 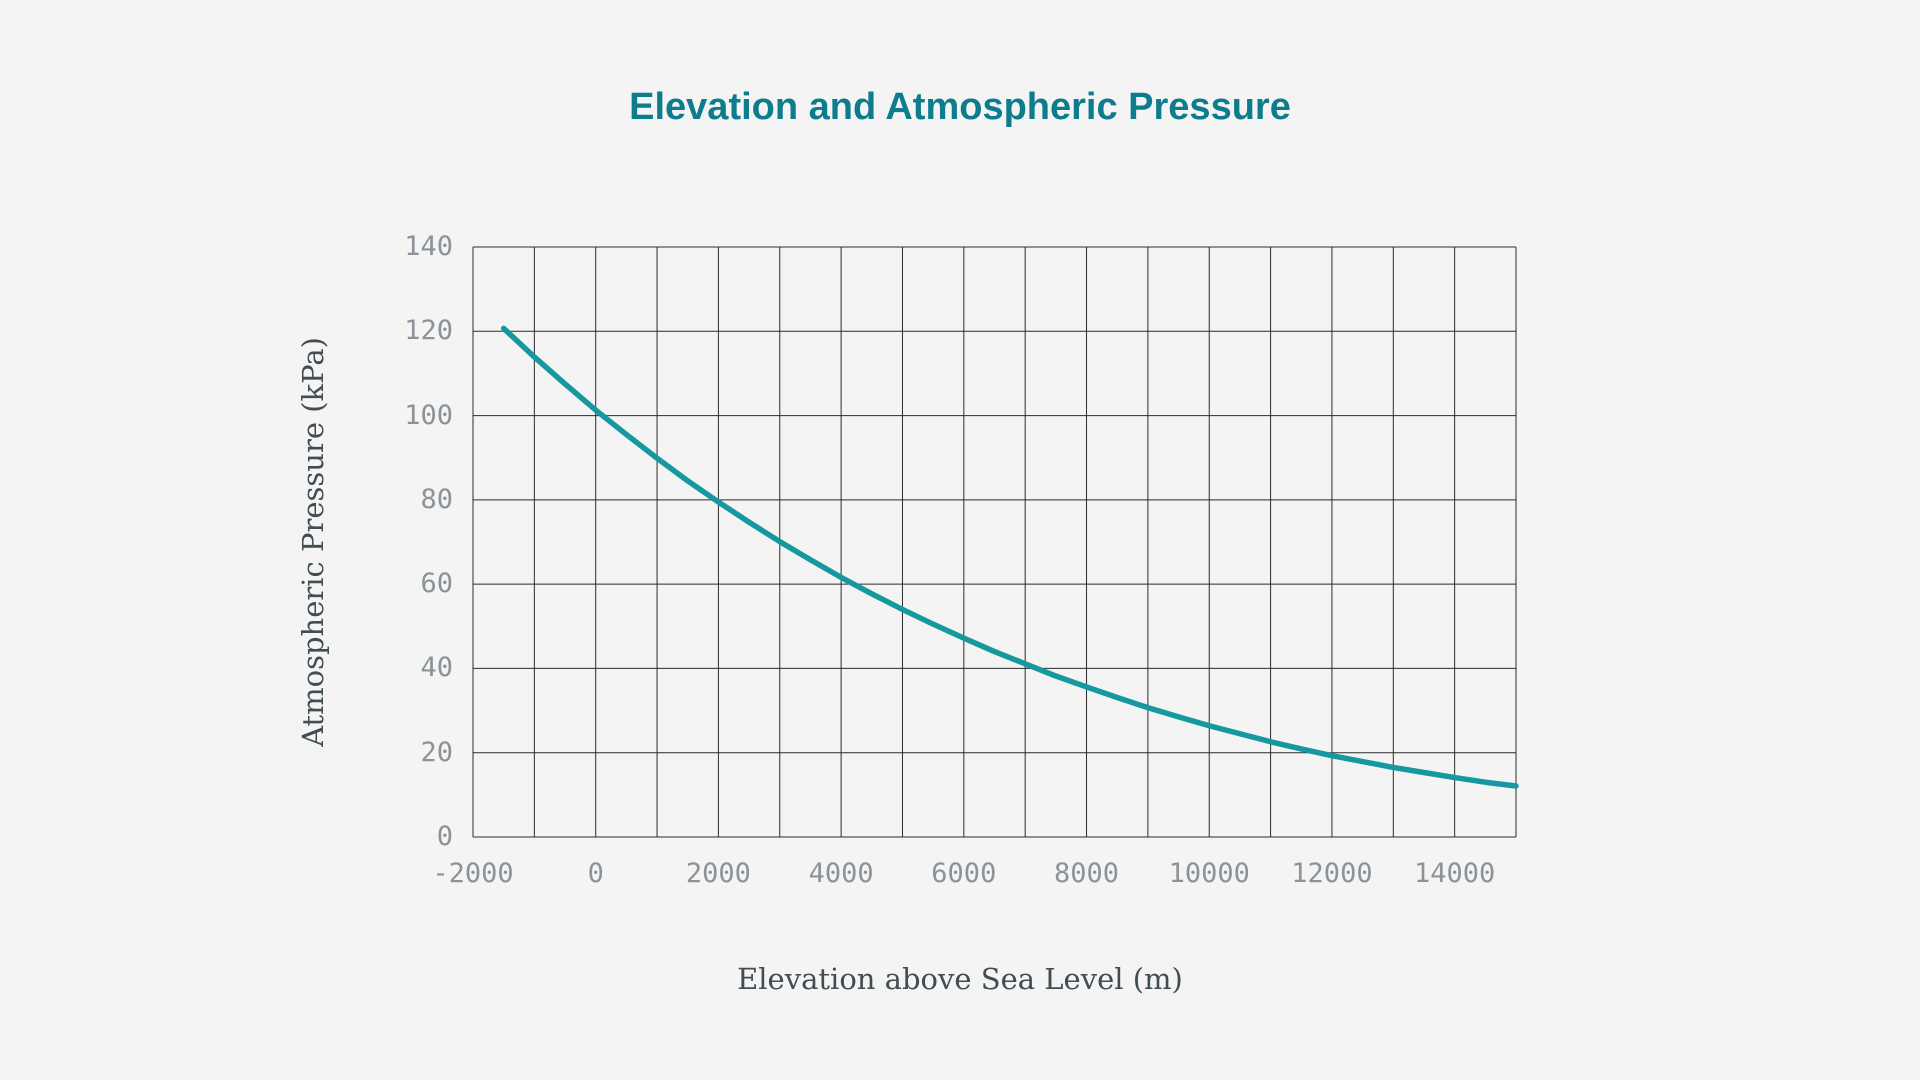 What do you see at coordinates (436, 668) in the screenshot?
I see `y-tick-label: 40` at bounding box center [436, 668].